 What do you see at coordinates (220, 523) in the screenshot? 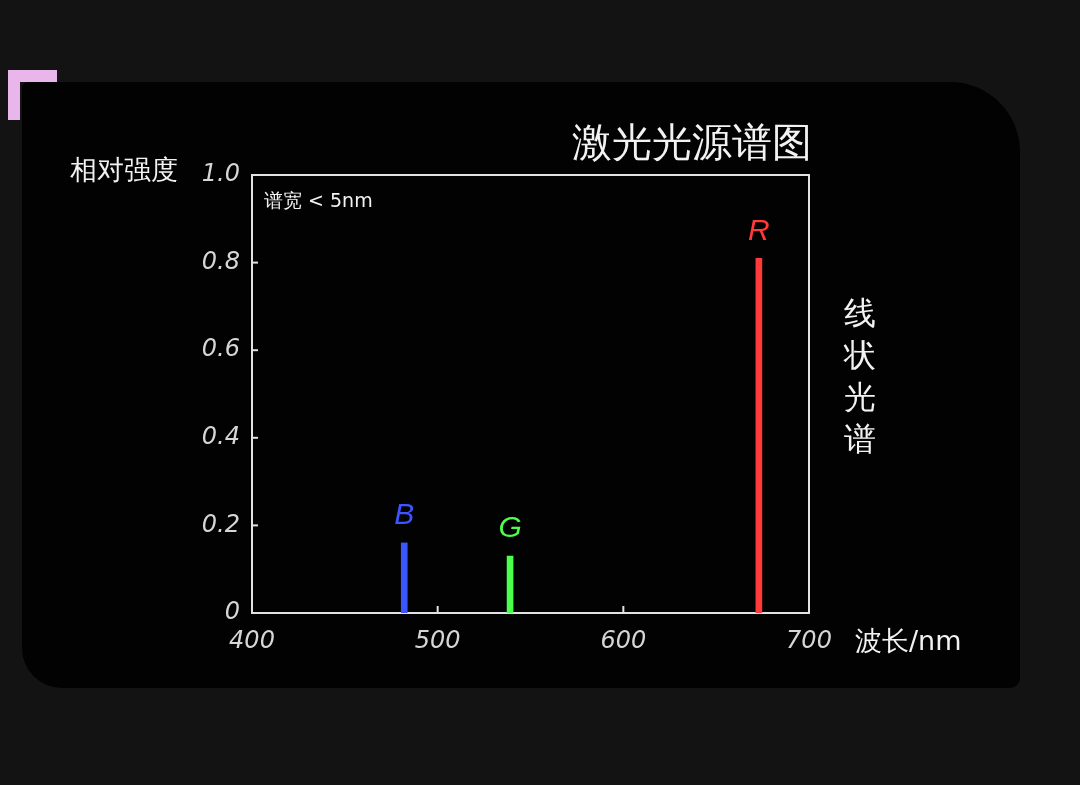
I see `y-tick-label: 0.2` at bounding box center [220, 523].